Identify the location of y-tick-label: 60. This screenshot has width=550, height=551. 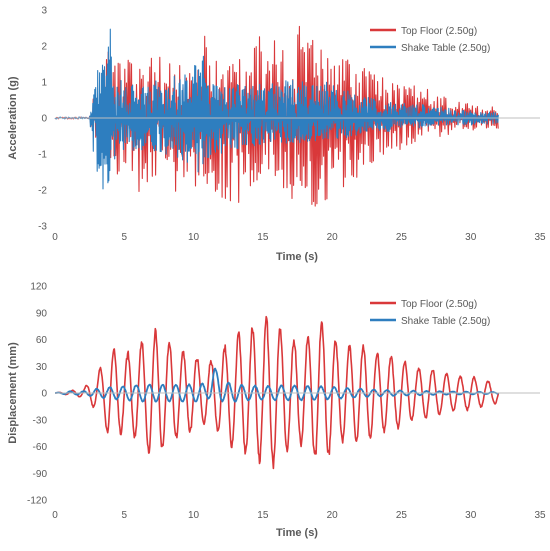
(42, 340).